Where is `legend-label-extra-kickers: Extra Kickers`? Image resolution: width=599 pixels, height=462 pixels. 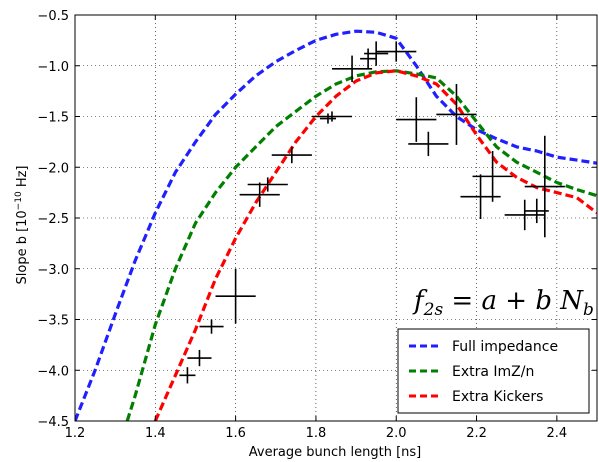
legend-label-extra-kickers: Extra Kickers is located at coordinates (497, 397).